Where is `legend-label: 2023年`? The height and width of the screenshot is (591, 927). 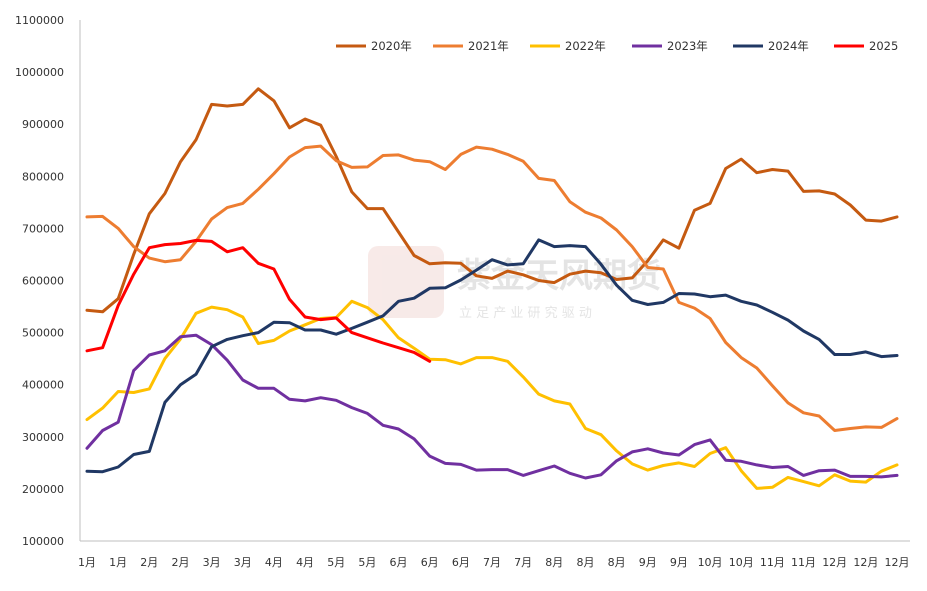
legend-label: 2023年 is located at coordinates (687, 46).